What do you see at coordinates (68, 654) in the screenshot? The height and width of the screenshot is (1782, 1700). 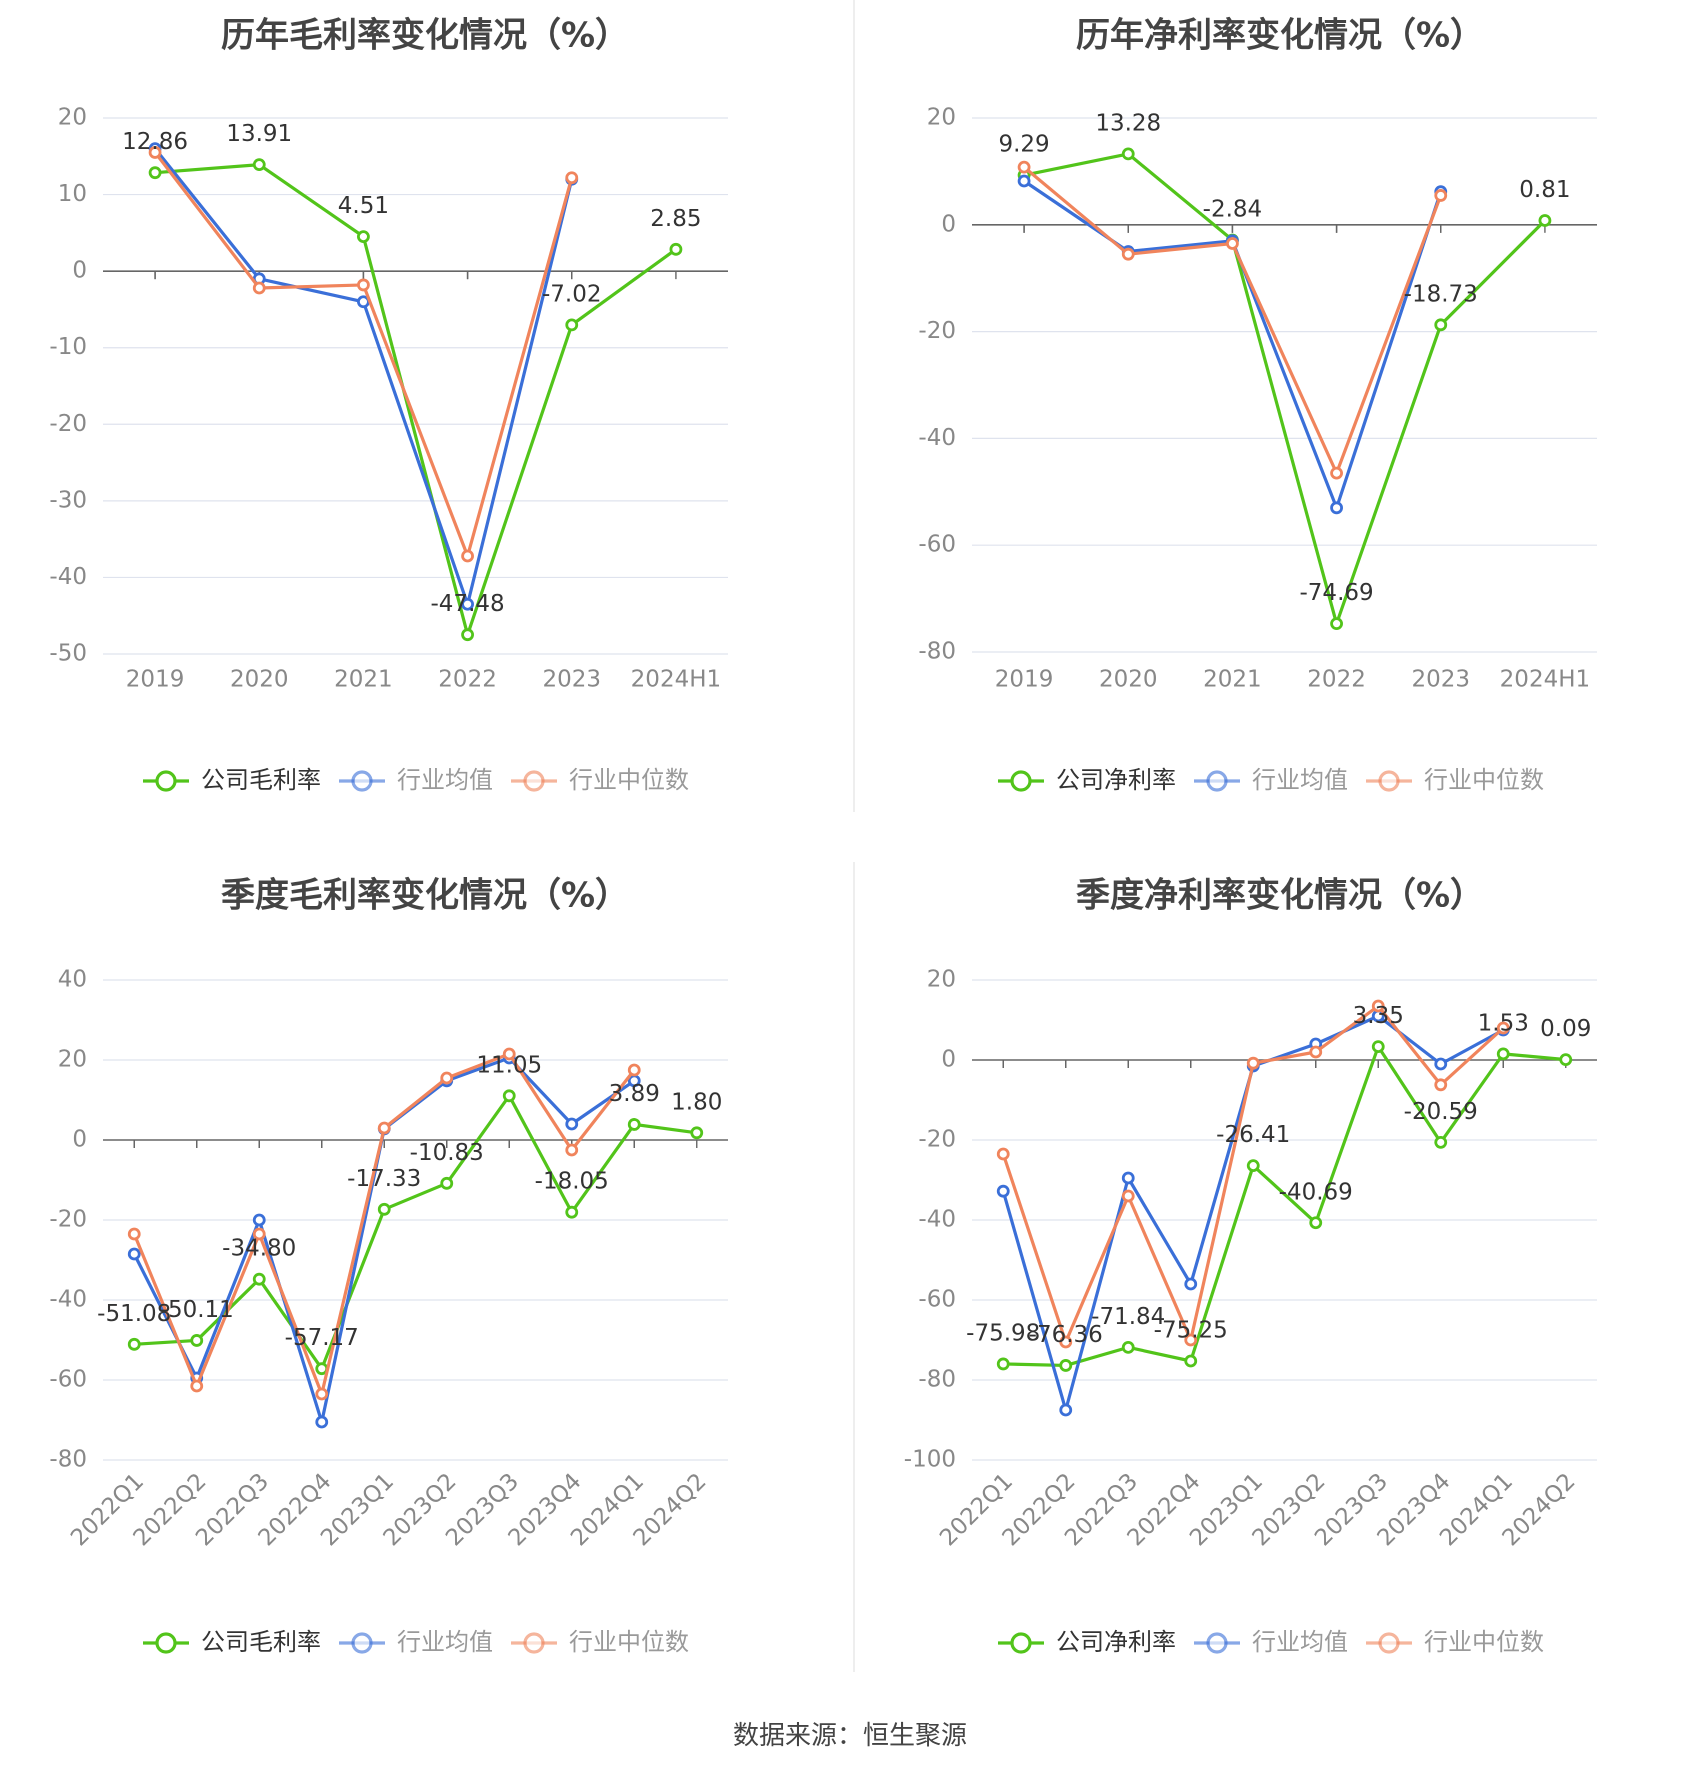 I see `y-tick-label: -50` at bounding box center [68, 654].